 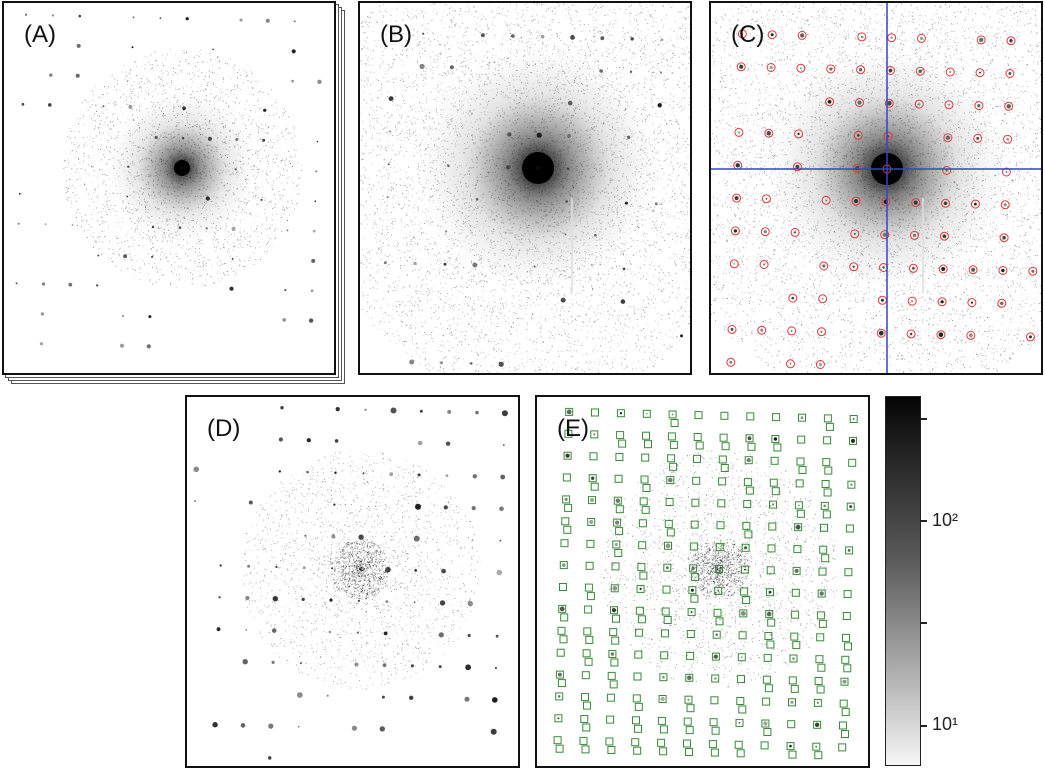 What do you see at coordinates (705, 583) in the screenshot?
I see `prediction-boxes` at bounding box center [705, 583].